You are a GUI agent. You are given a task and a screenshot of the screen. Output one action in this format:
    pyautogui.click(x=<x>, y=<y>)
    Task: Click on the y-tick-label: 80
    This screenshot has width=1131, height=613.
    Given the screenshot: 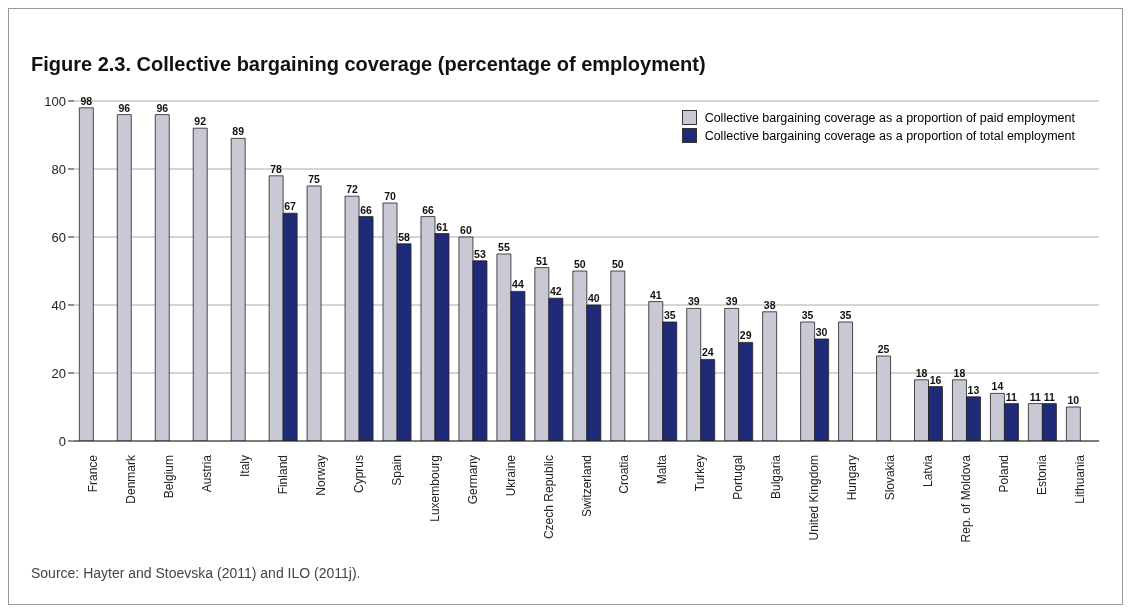 What is the action you would take?
    pyautogui.click(x=58, y=169)
    